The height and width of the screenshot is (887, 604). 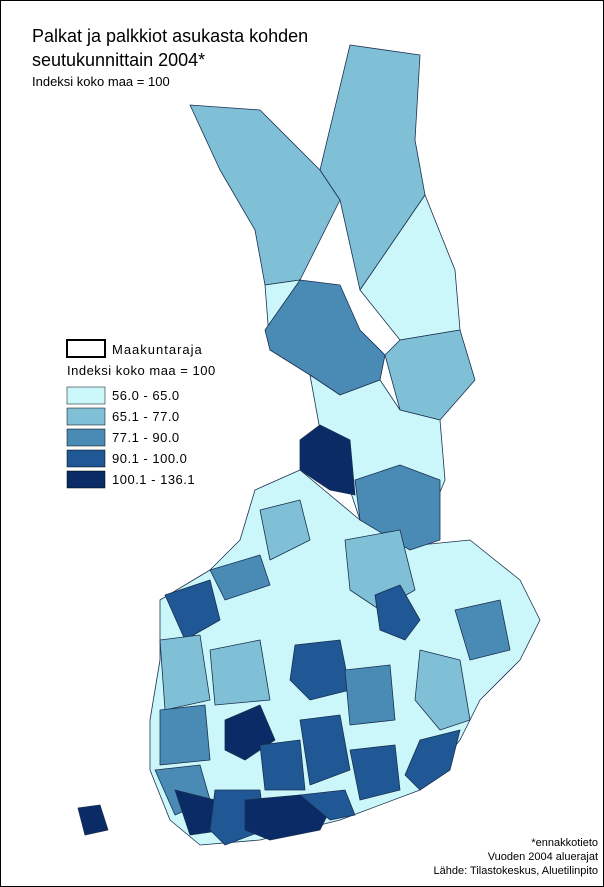 I want to click on legend-label: 90.1 - 100.0, so click(x=149, y=458).